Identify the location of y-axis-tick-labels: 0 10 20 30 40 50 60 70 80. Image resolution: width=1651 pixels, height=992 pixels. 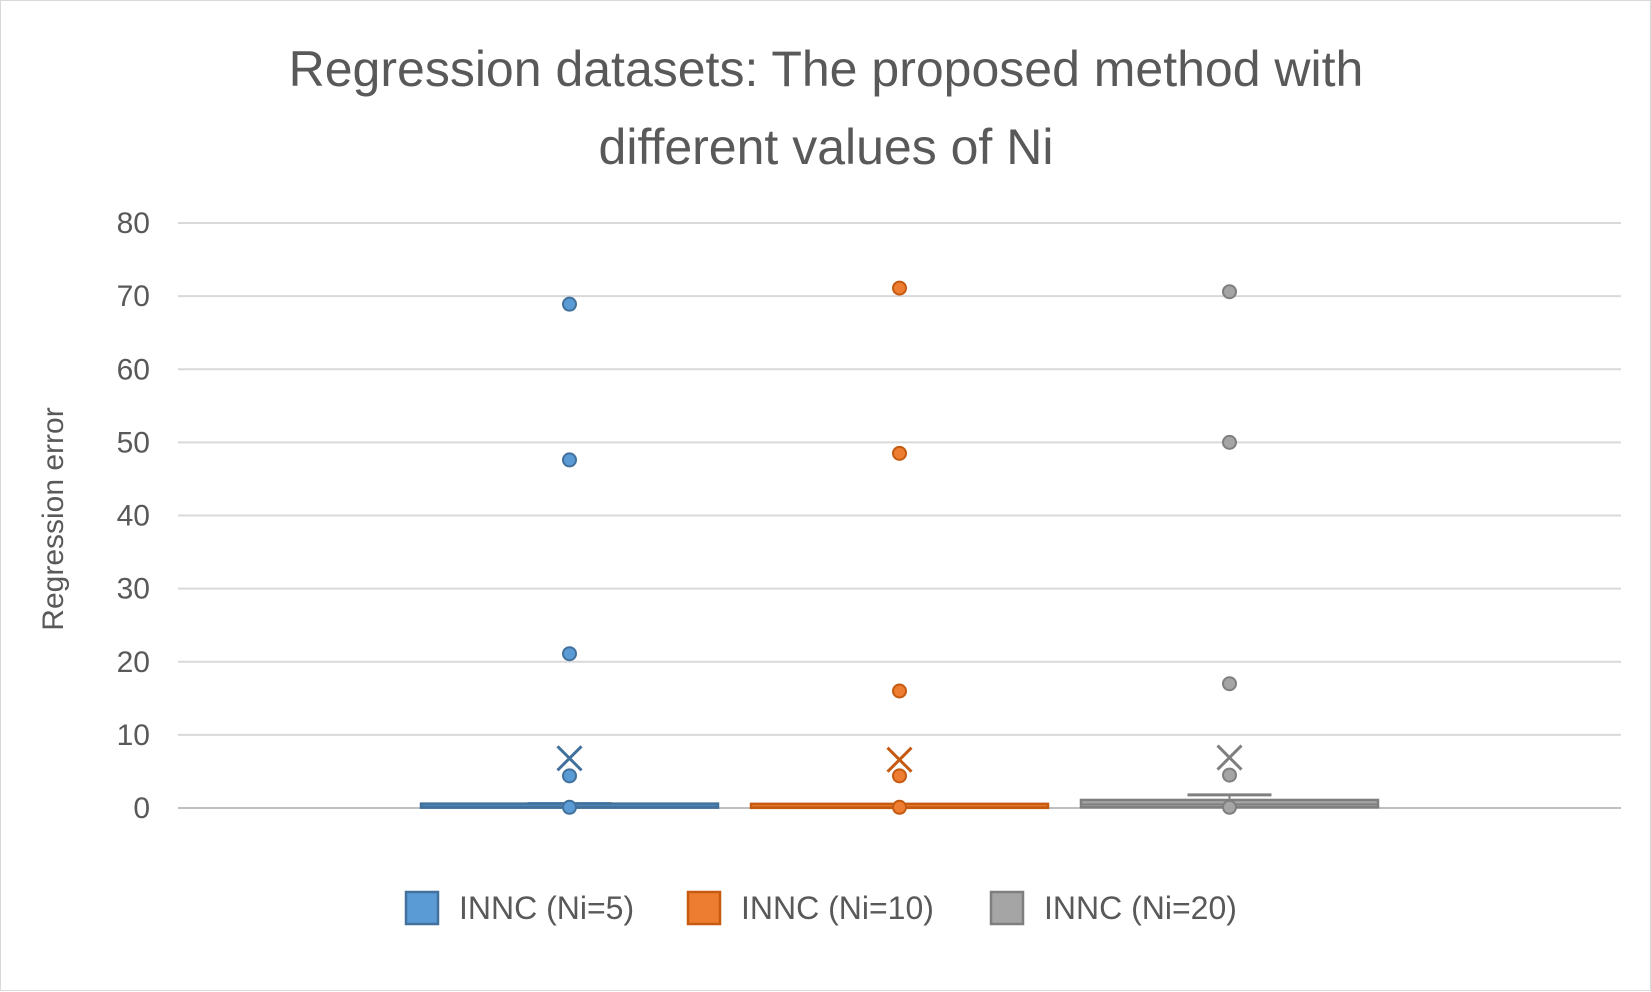
(133, 516).